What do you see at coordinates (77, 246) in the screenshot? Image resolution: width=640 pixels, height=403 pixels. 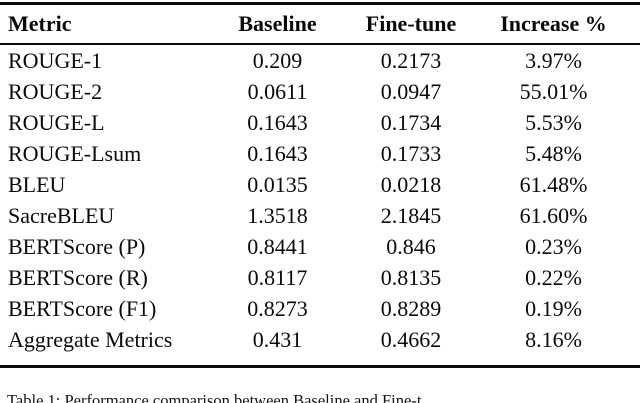 I see `metric-cell: BERTScore (P)` at bounding box center [77, 246].